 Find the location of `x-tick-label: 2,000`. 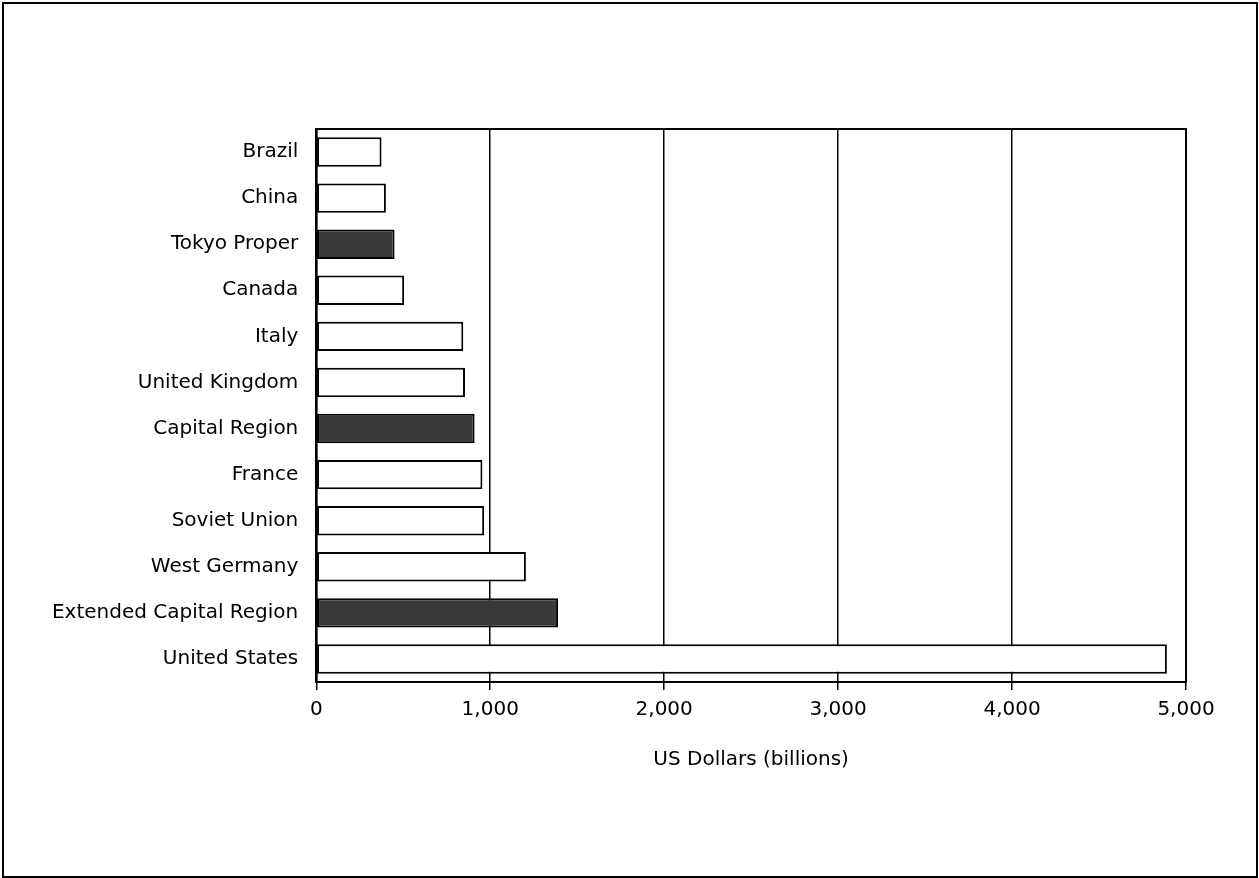

x-tick-label: 2,000 is located at coordinates (664, 708).